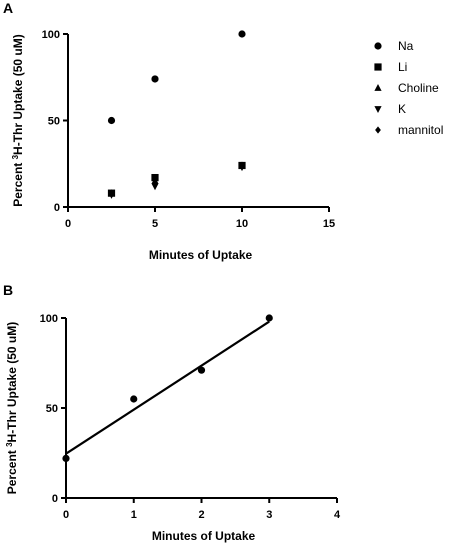  I want to click on series-na, so click(176, 77).